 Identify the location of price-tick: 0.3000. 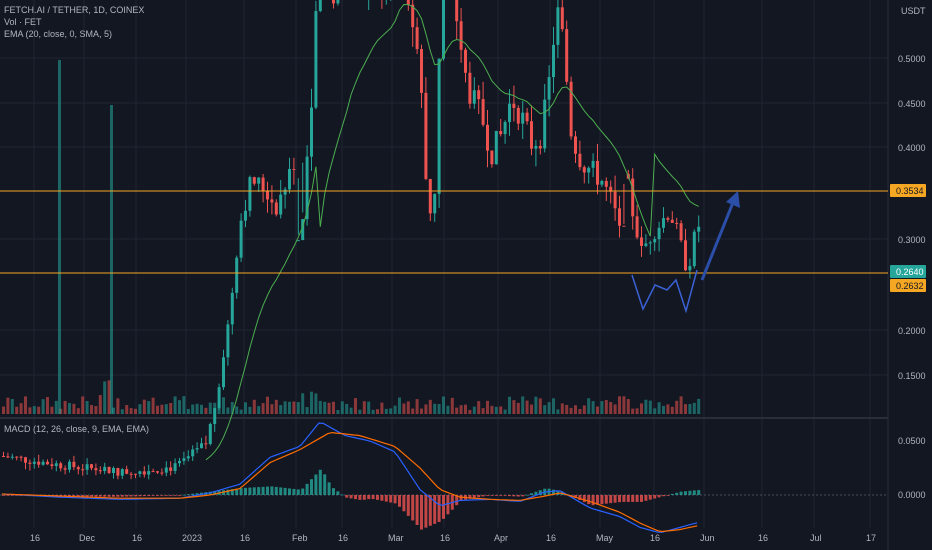
(912, 240).